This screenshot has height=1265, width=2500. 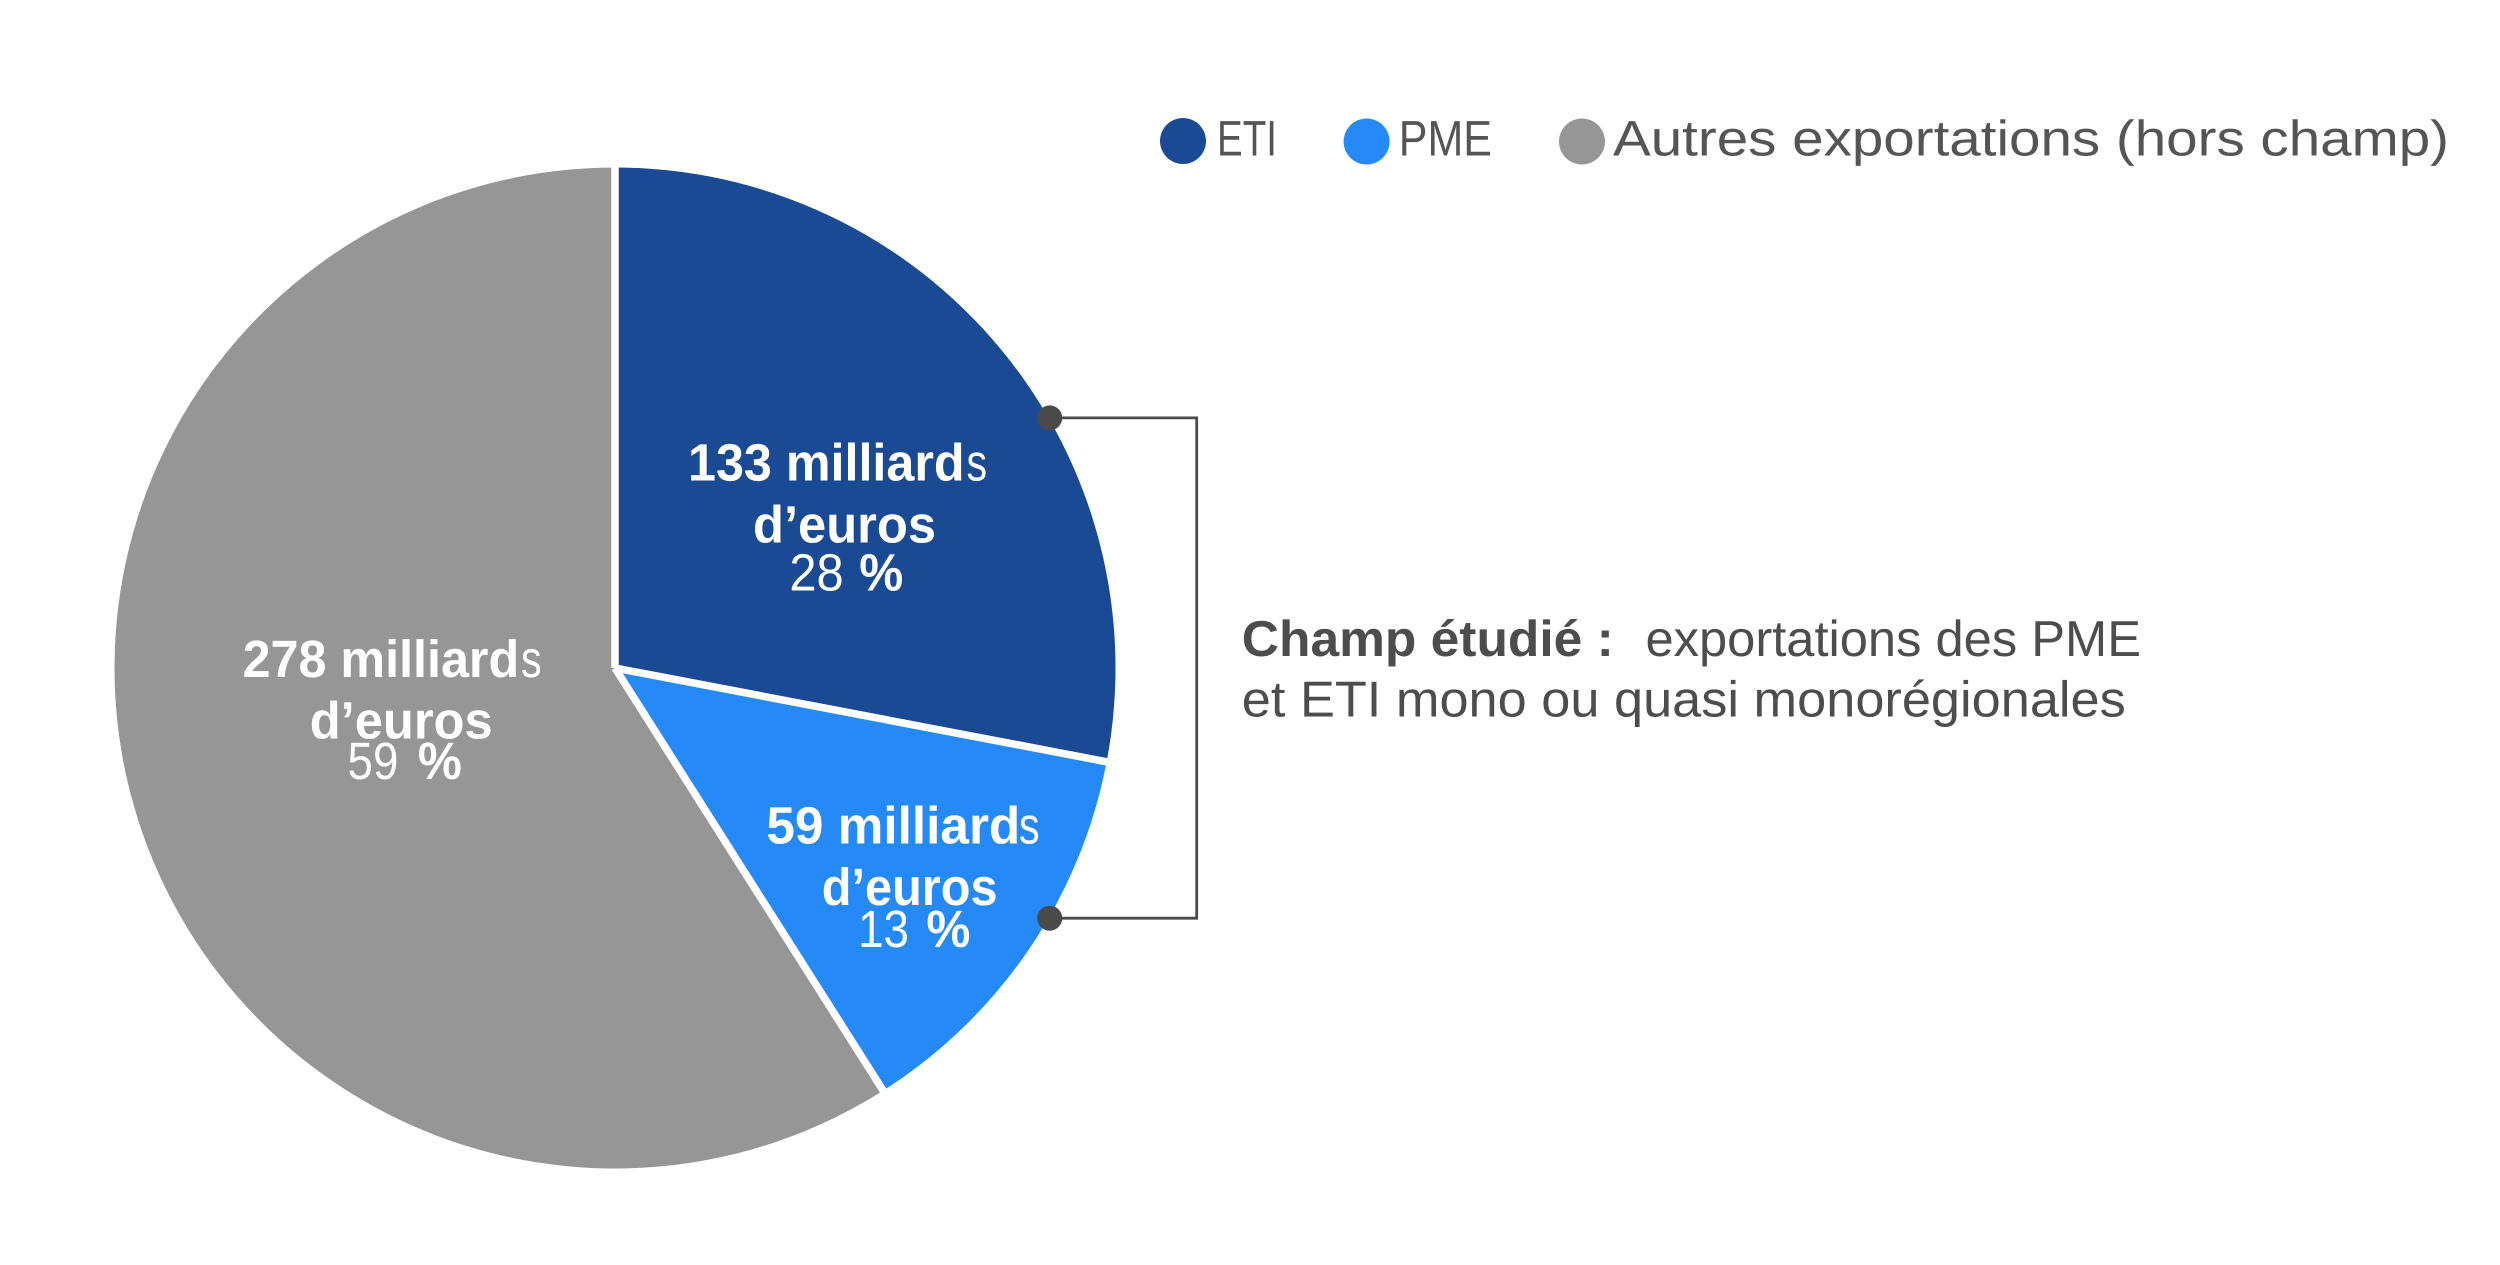 I want to click on svg-text: exportations des PME, so click(x=1894, y=638).